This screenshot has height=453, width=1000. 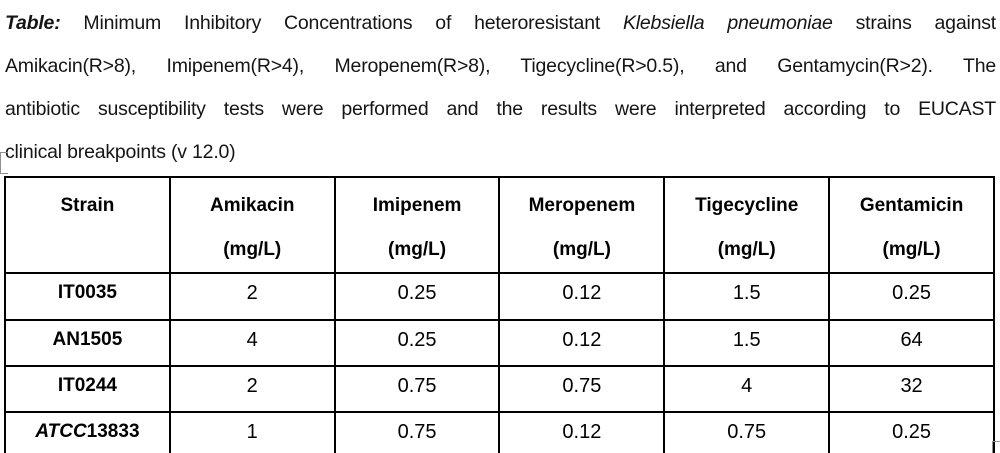 I want to click on strain-name: AN1505, so click(x=87, y=339).